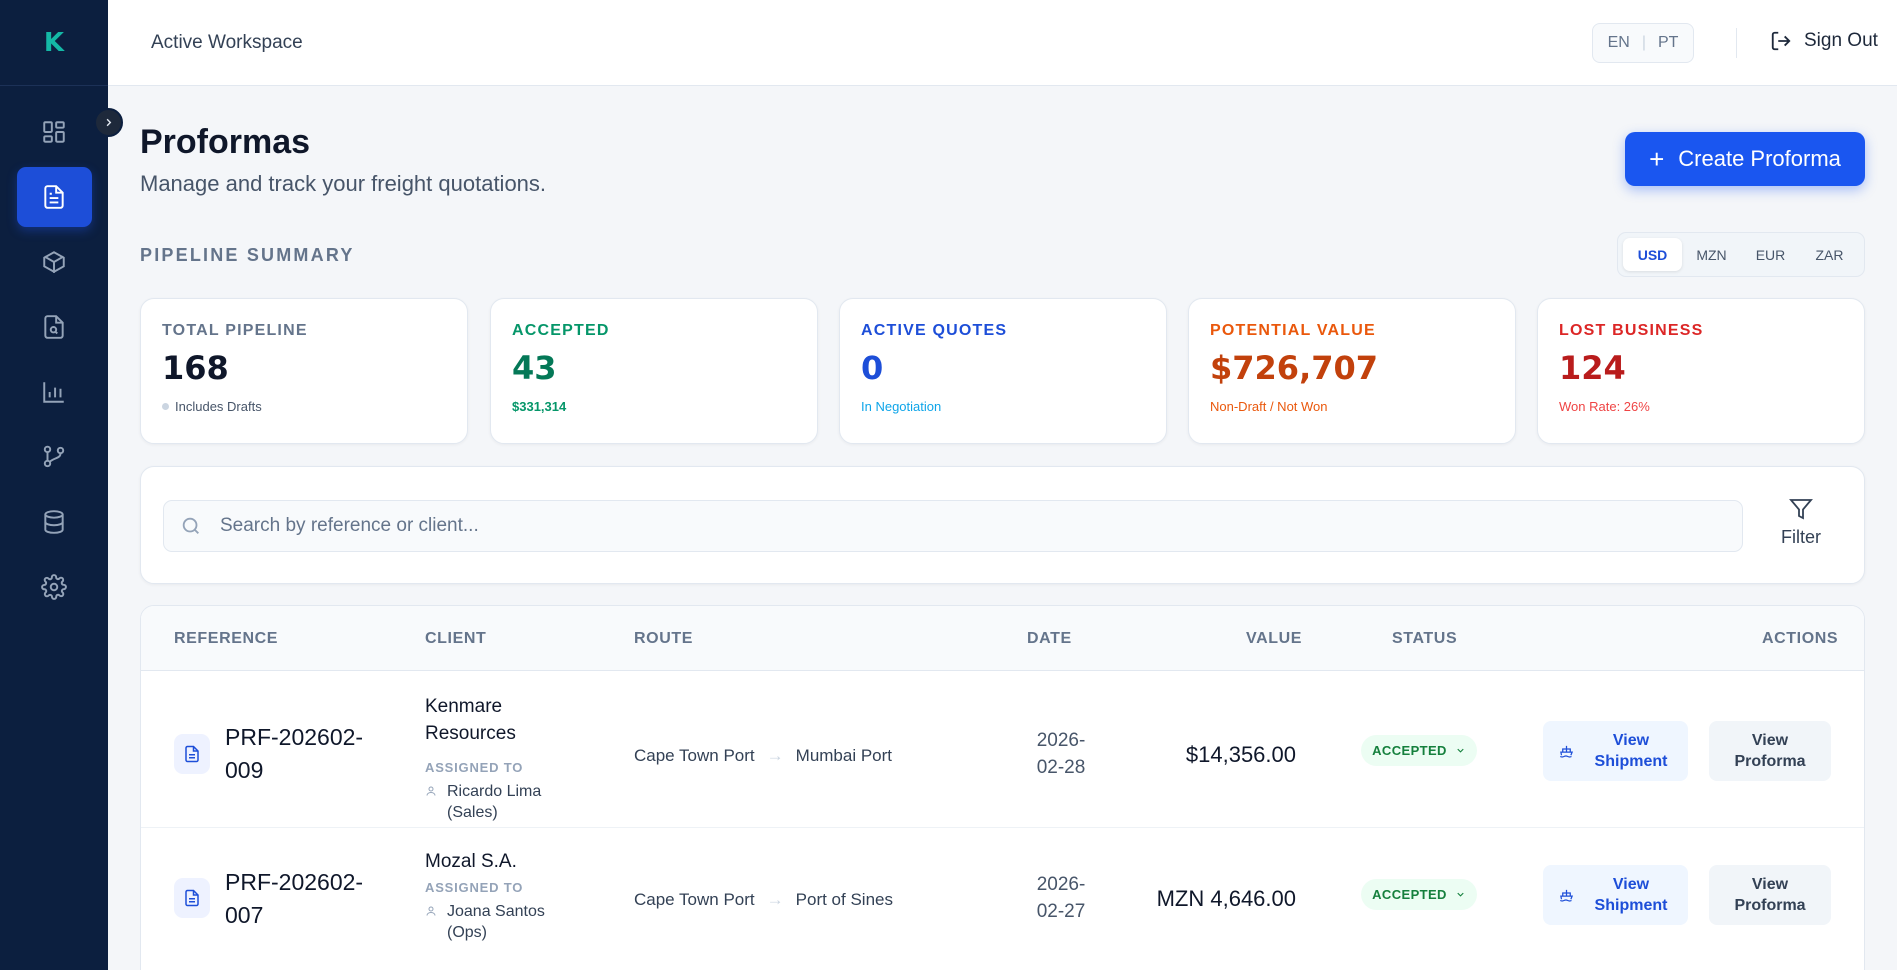  I want to click on dashboard-icon, so click(54, 132).